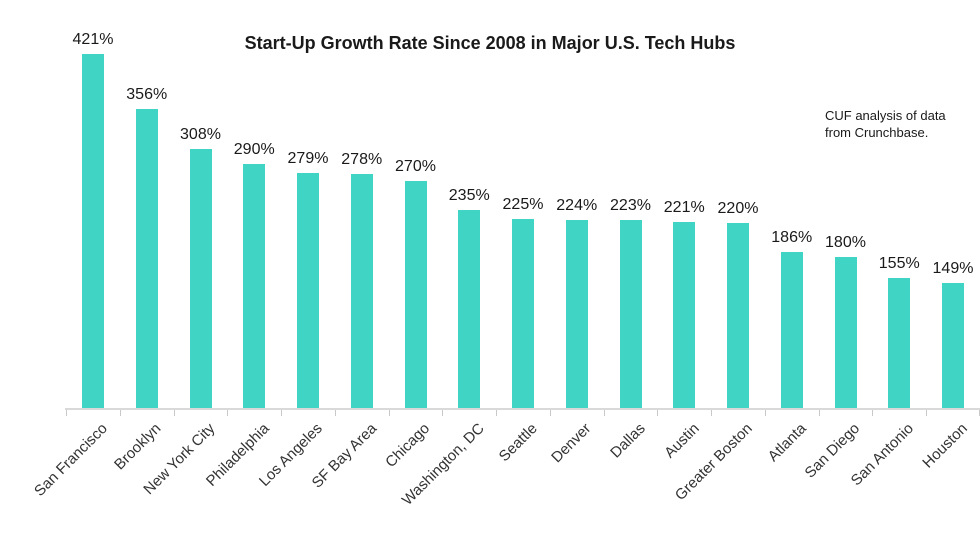  What do you see at coordinates (469, 195) in the screenshot?
I see `bar-value-label: 235%` at bounding box center [469, 195].